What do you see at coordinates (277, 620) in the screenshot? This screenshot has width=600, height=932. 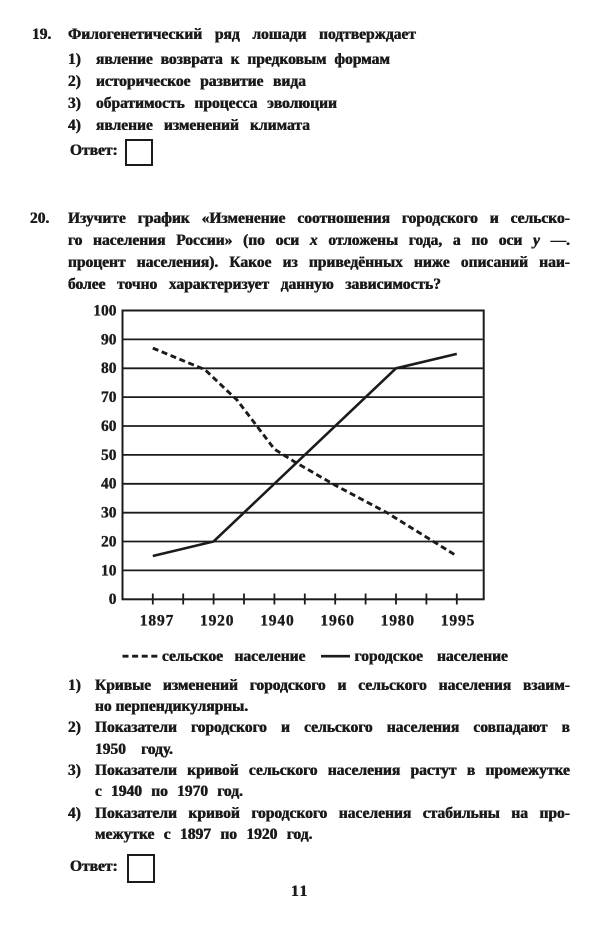 I see `svg-text: 1940` at bounding box center [277, 620].